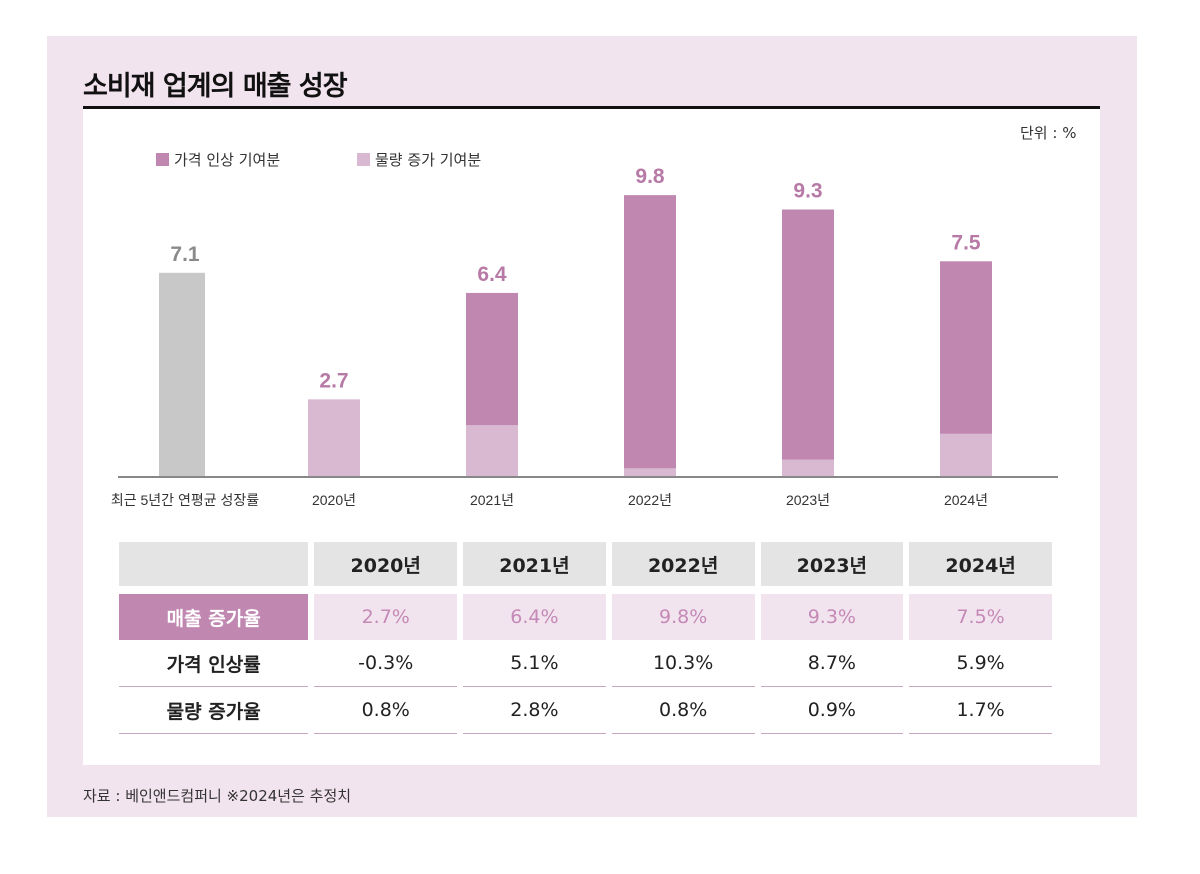 Image resolution: width=1200 pixels, height=874 pixels. I want to click on column-header: 2021년, so click(534, 564).